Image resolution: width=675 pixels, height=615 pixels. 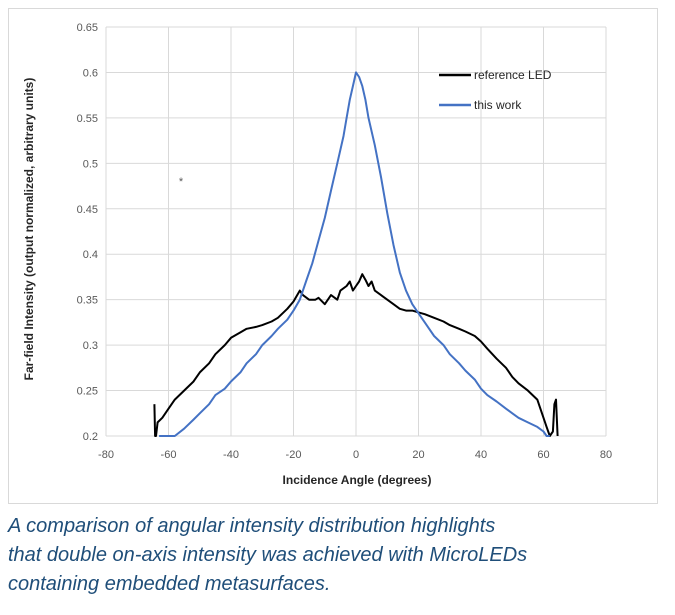 What do you see at coordinates (87, 28) in the screenshot?
I see `y-tick-label: 0.65` at bounding box center [87, 28].